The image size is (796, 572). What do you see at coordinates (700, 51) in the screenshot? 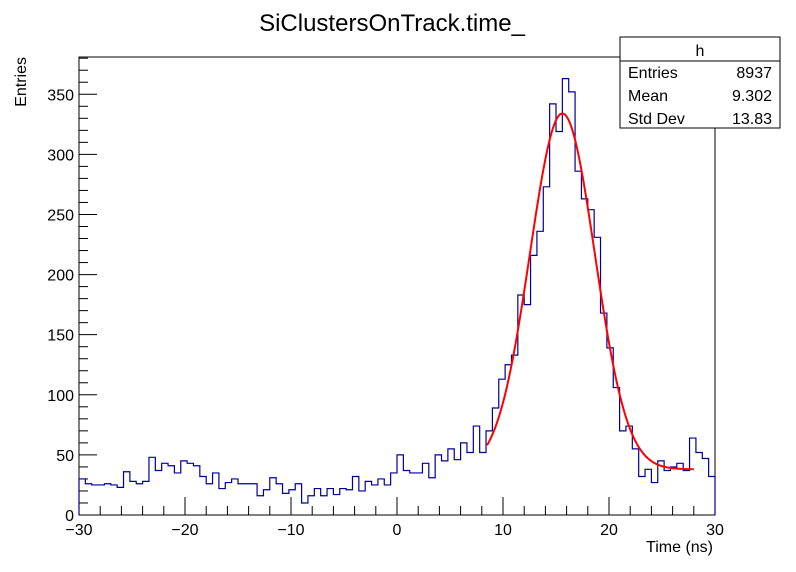
I see `stats-box-title: h` at bounding box center [700, 51].